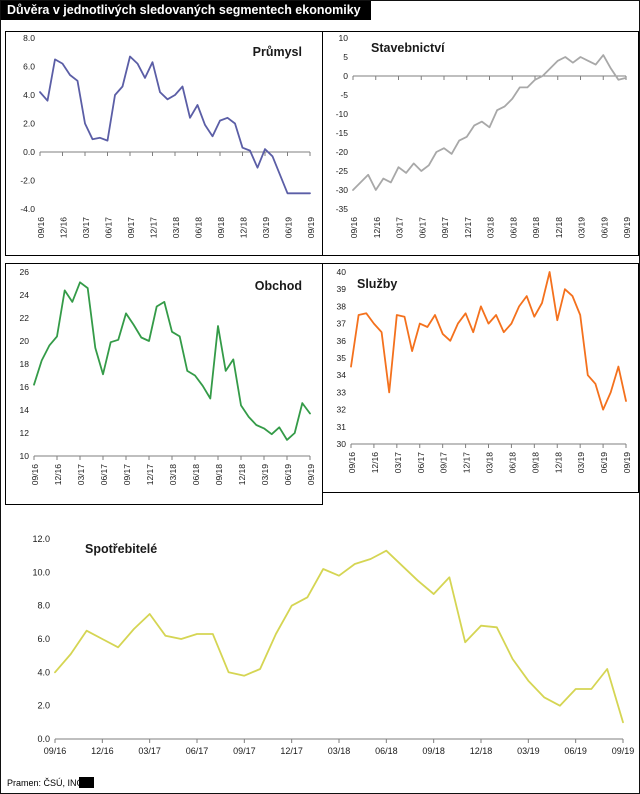 The height and width of the screenshot is (794, 640). Describe the element at coordinates (25, 318) in the screenshot. I see `svg-text: 22` at that location.